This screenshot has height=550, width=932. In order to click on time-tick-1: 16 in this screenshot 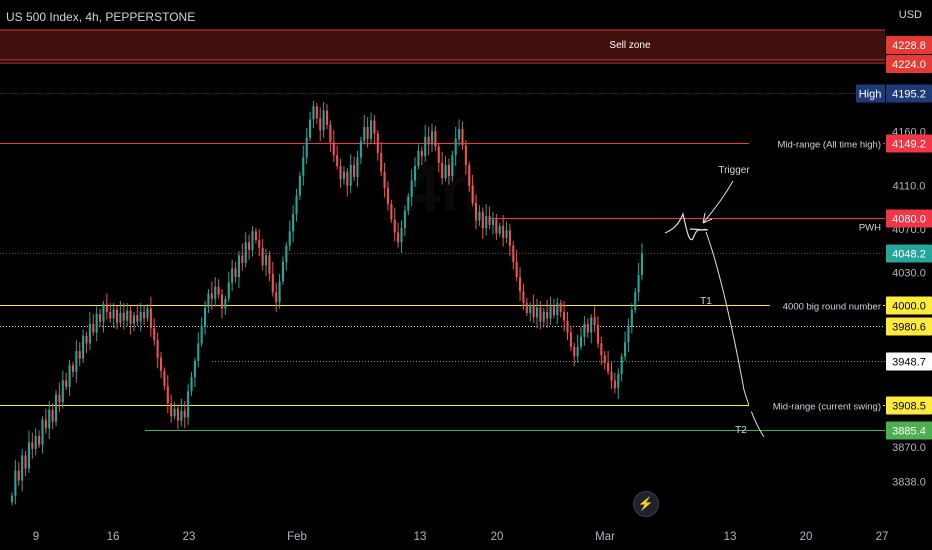, I will do `click(113, 537)`.